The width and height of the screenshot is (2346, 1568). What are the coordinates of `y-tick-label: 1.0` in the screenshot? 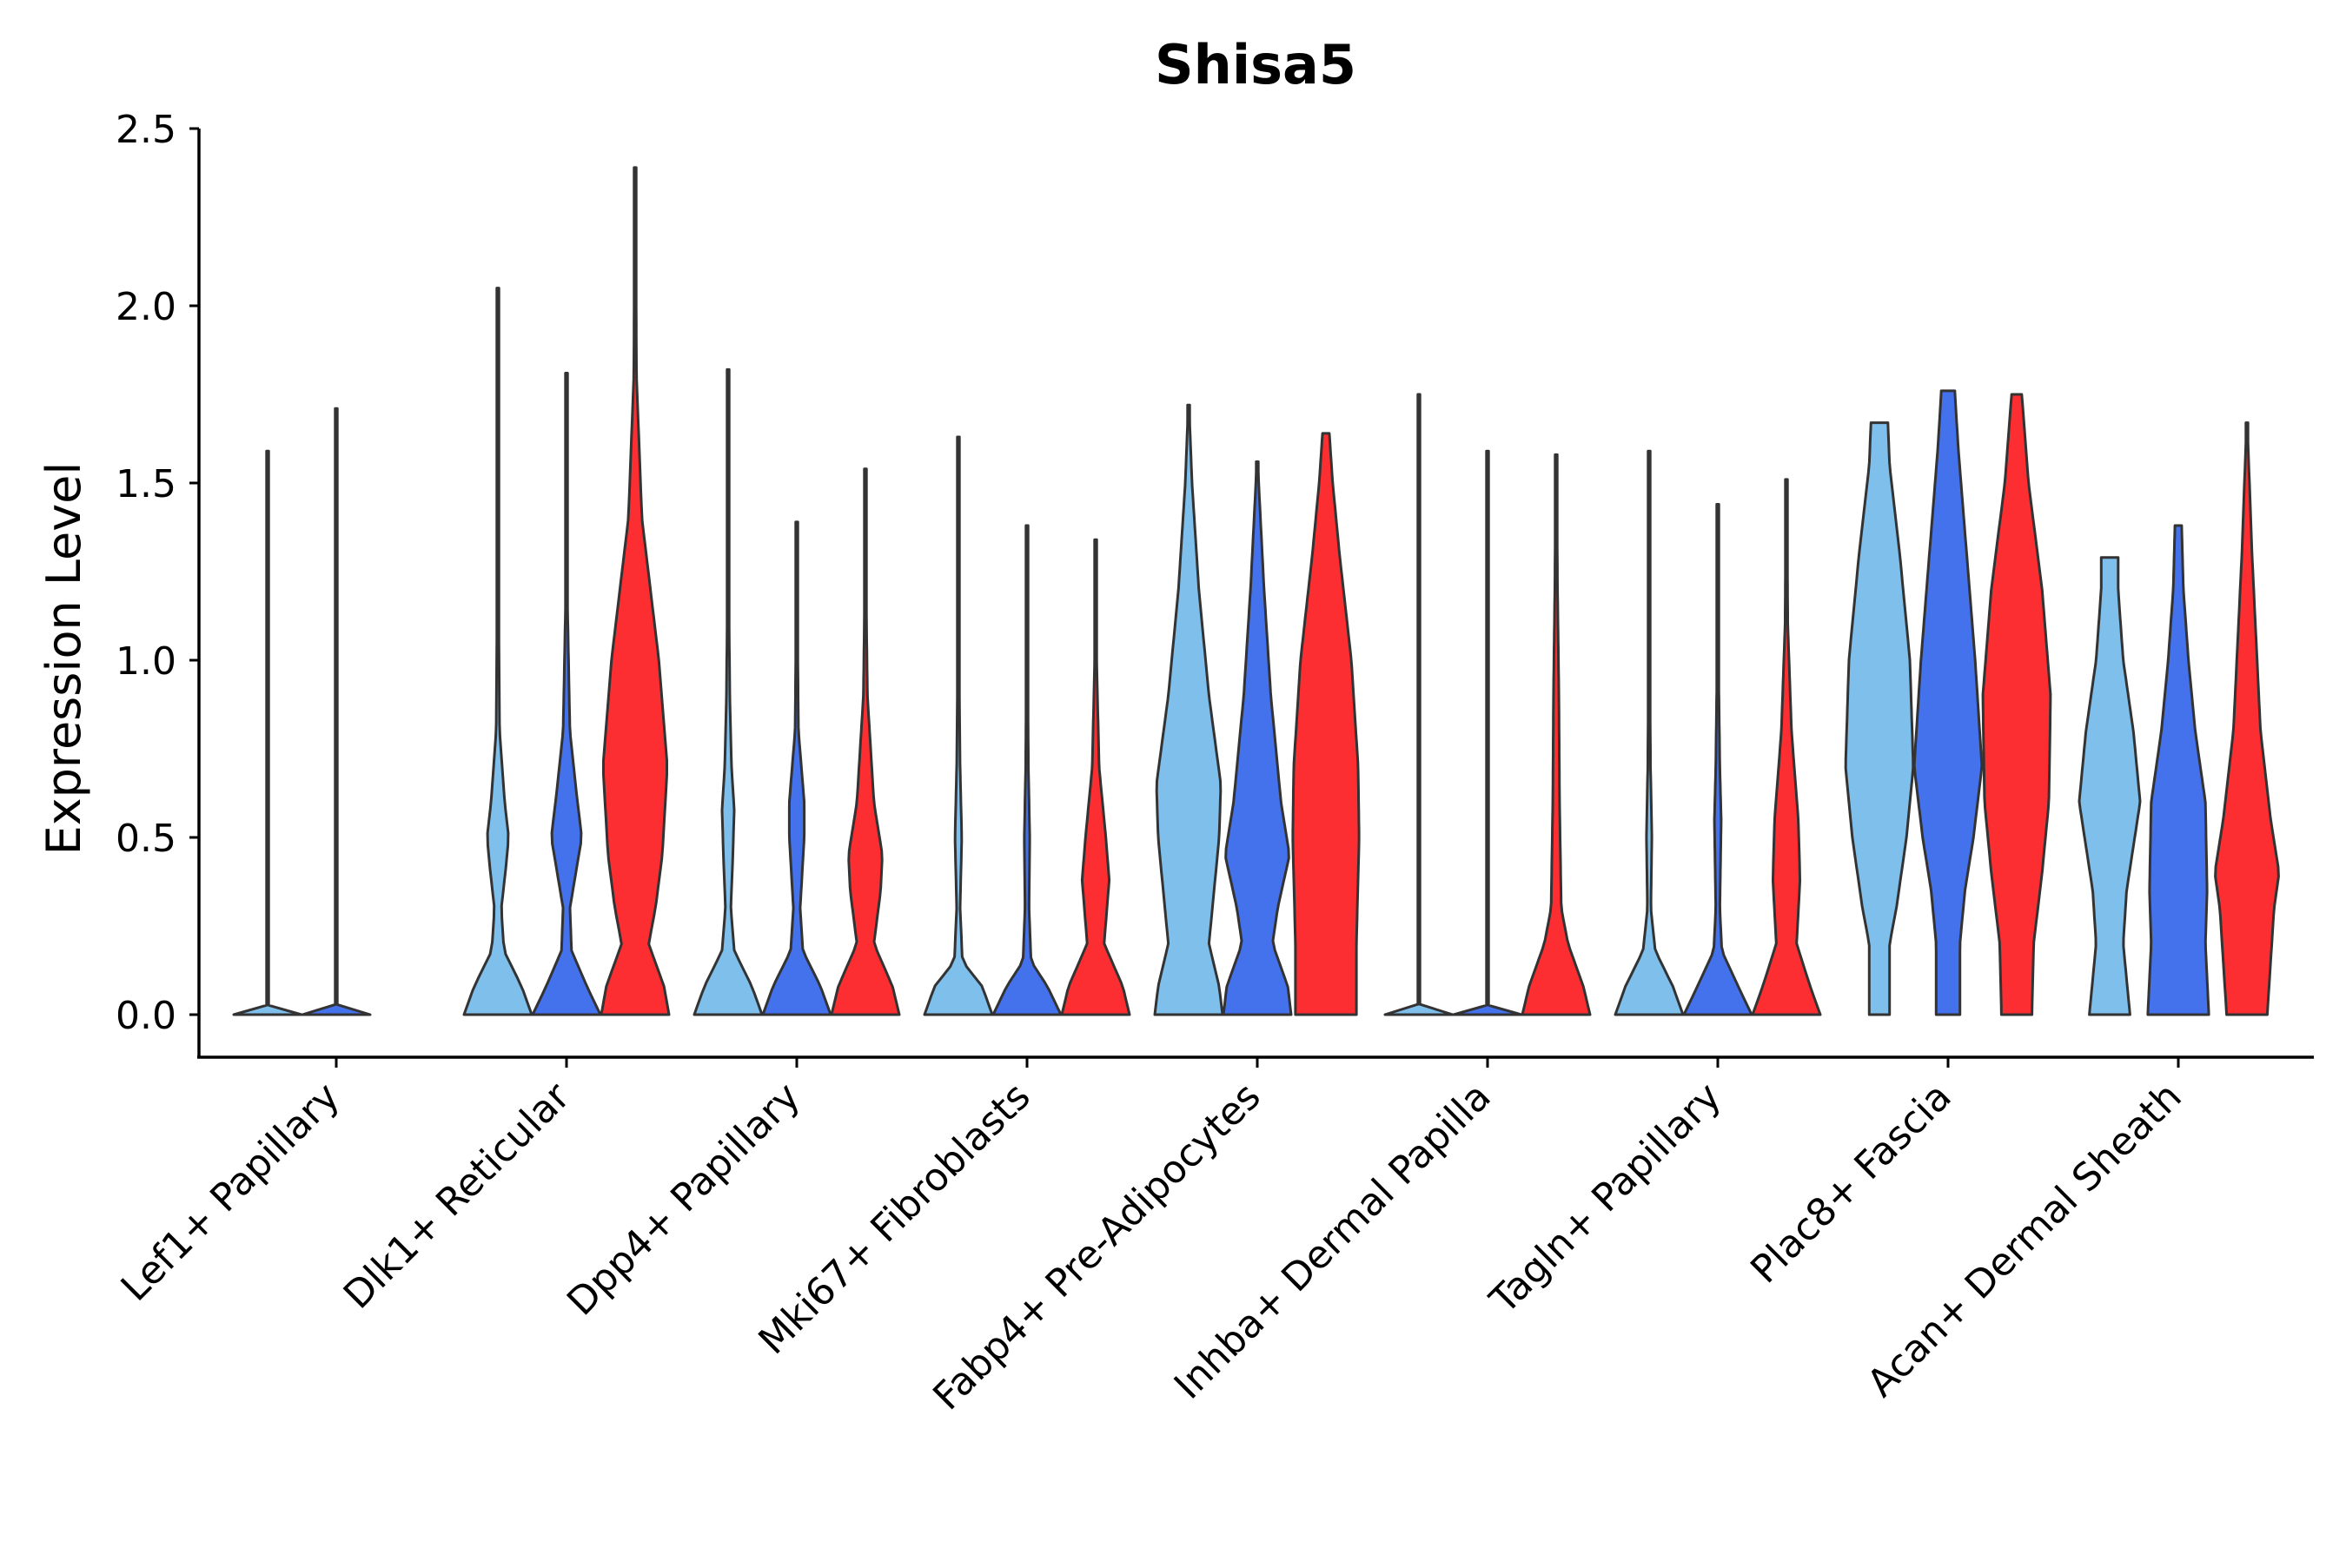 It's located at (146, 661).